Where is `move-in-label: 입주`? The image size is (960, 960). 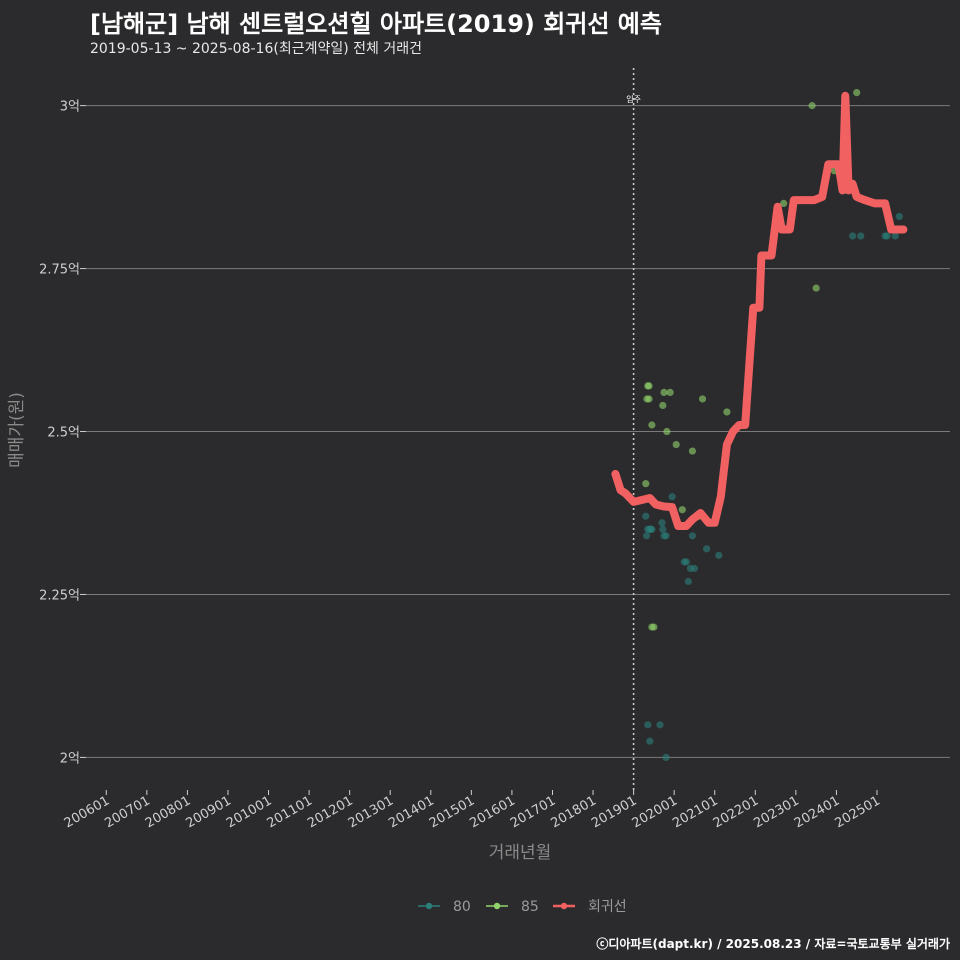 move-in-label: 입주 is located at coordinates (633, 99).